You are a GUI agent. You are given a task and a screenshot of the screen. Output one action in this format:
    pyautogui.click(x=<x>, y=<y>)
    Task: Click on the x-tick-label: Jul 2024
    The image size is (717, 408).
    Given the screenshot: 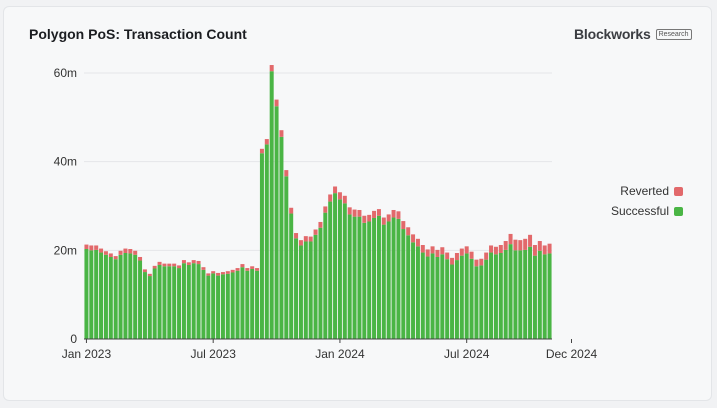 What is the action you would take?
    pyautogui.click(x=467, y=354)
    